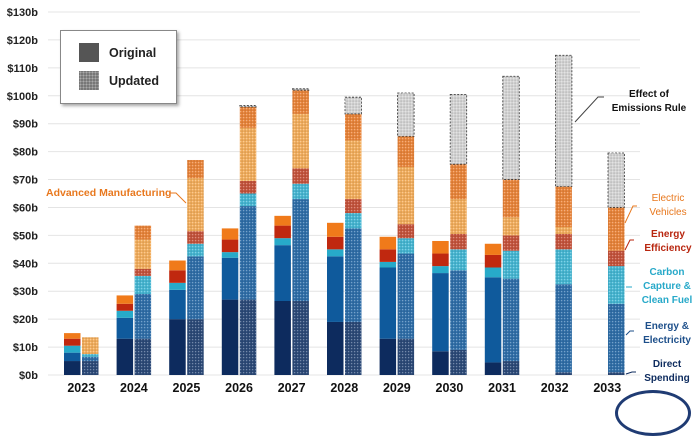 The width and height of the screenshot is (700, 436). I want to click on bar-texture-2032-carbon-capture-clean-fuel, so click(563, 267).